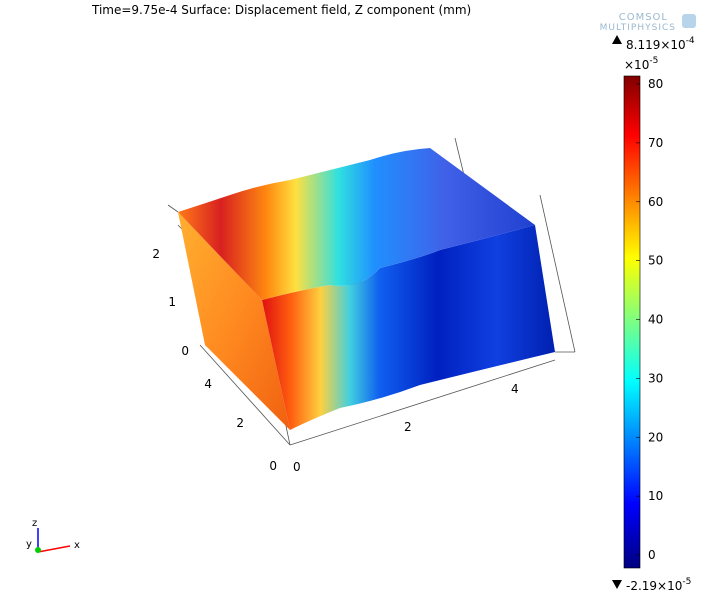 This screenshot has height=600, width=720. What do you see at coordinates (655, 84) in the screenshot?
I see `colorbar-tick-label: 80` at bounding box center [655, 84].